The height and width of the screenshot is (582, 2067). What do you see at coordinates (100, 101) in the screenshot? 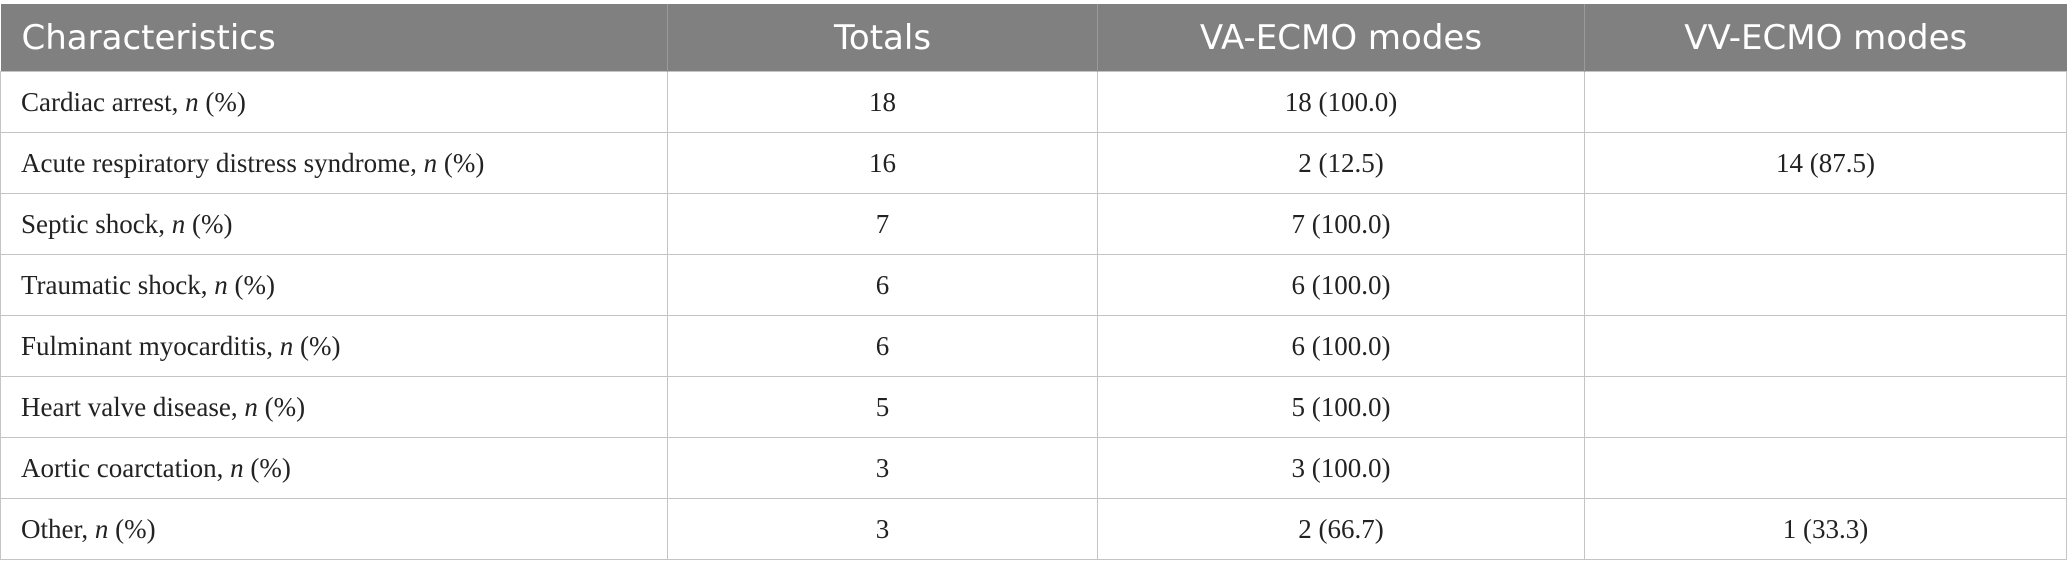
I see `row-label-text: Cardiac arrest,` at bounding box center [100, 101].